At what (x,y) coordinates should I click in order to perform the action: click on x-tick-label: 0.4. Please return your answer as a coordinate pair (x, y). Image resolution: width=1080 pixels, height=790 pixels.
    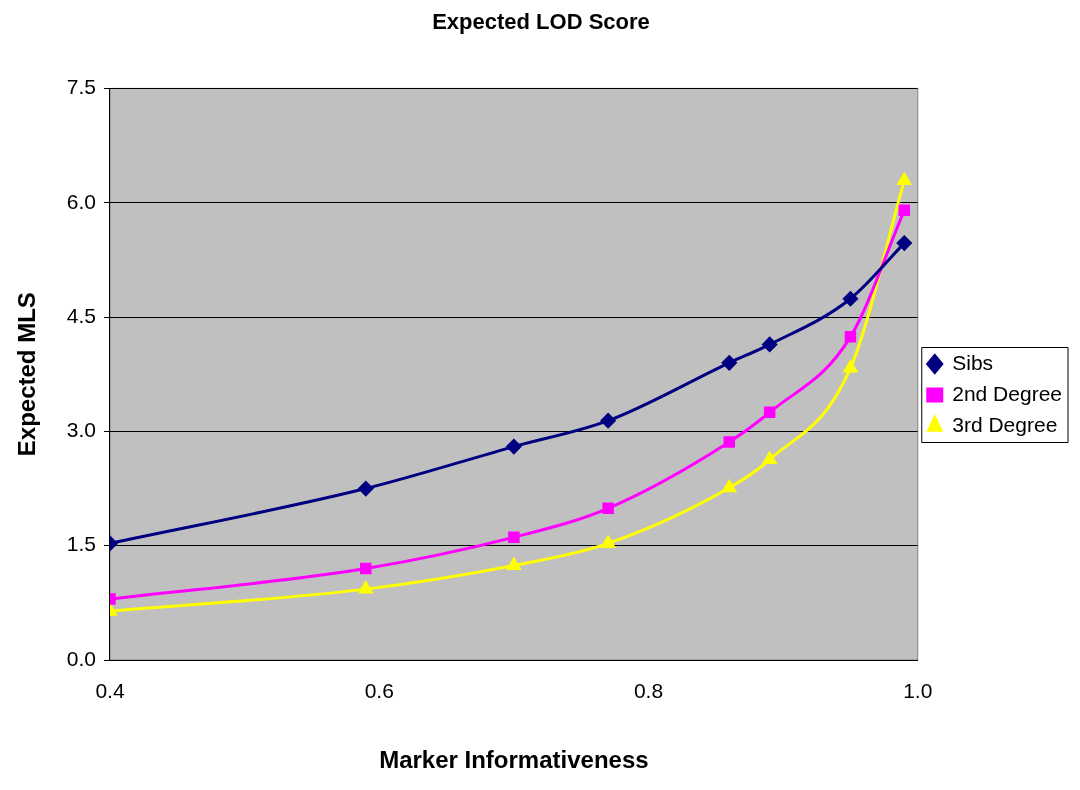
    Looking at the image, I should click on (110, 691).